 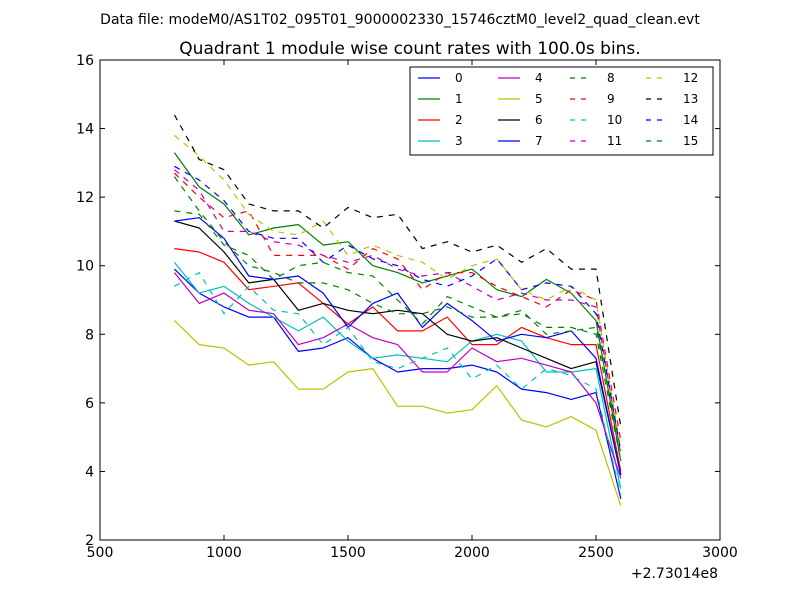 I want to click on y-tick-label: 8, so click(x=89, y=335).